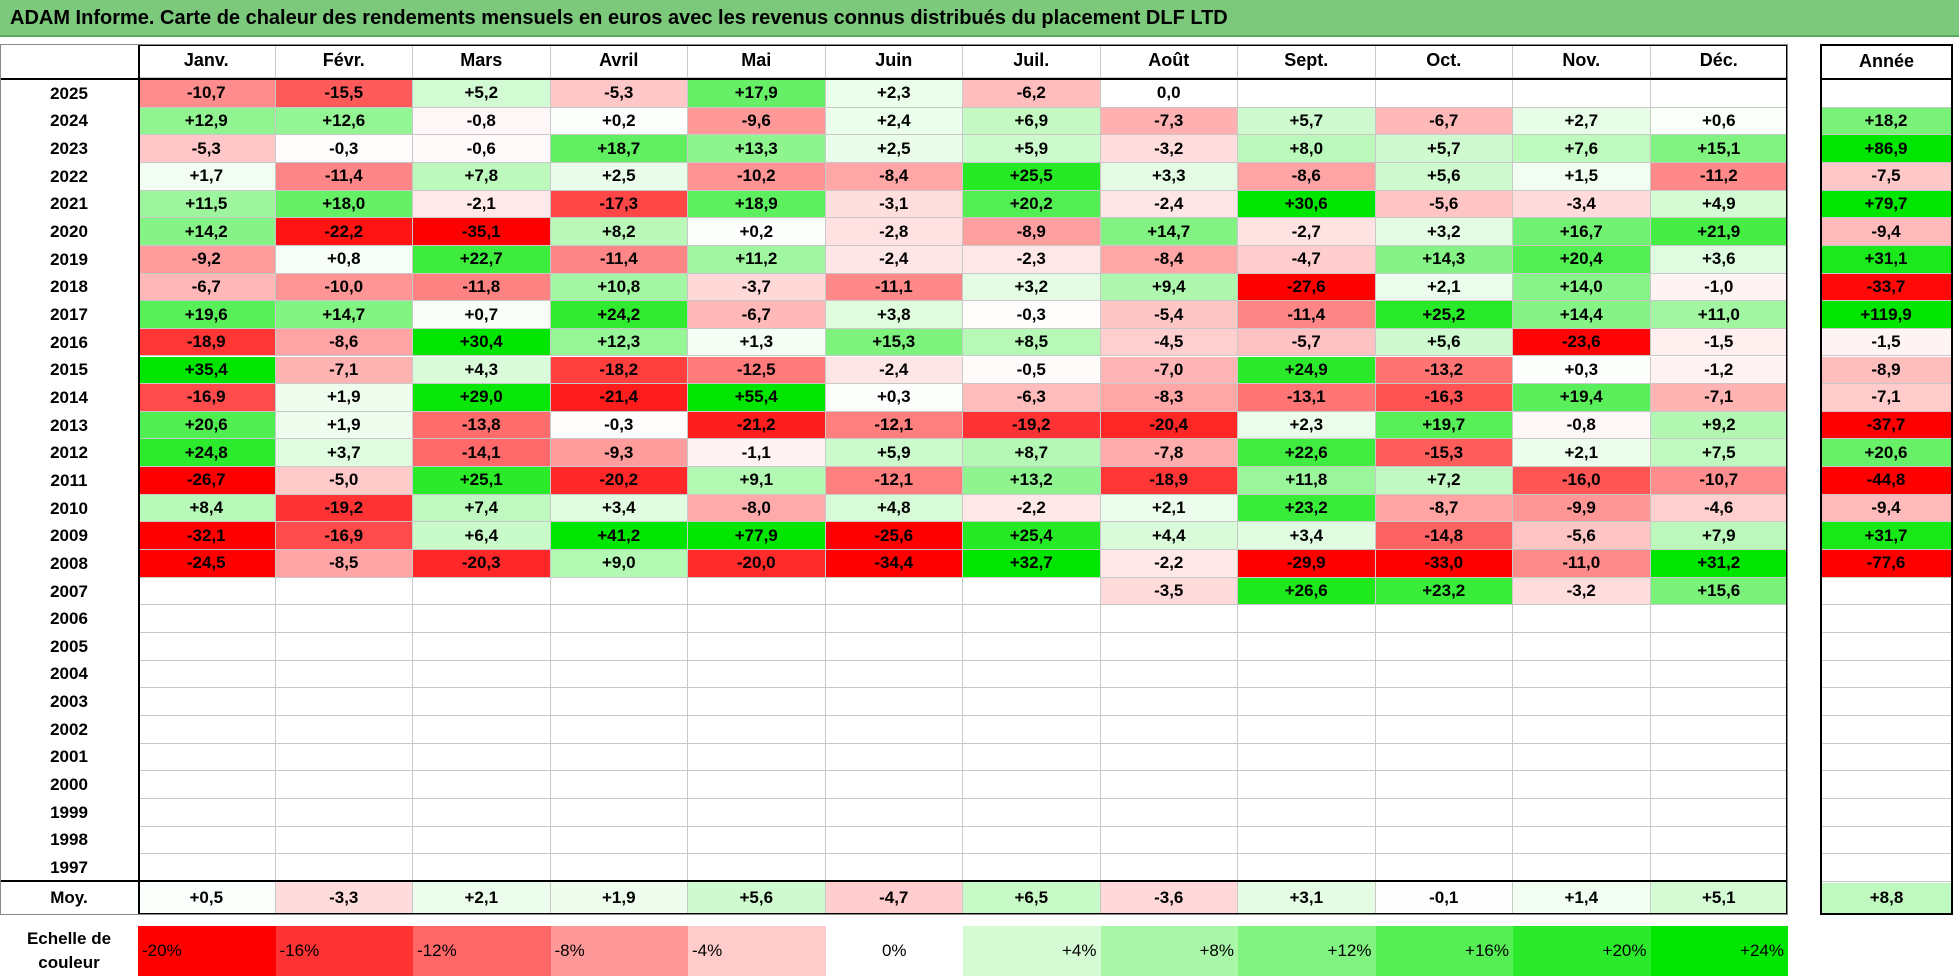  I want to click on year-label: 2019, so click(69, 259).